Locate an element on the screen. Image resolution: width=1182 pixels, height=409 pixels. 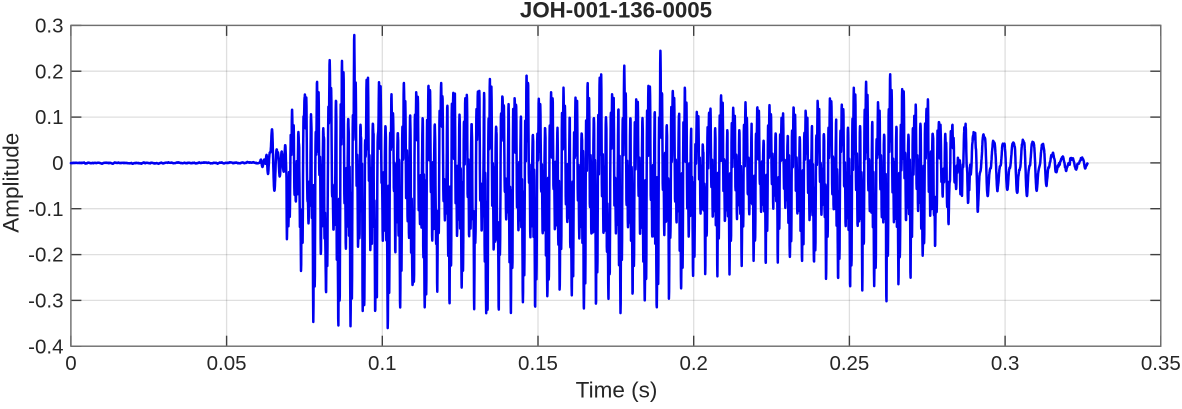
svg-text: 0.05 is located at coordinates (227, 363).